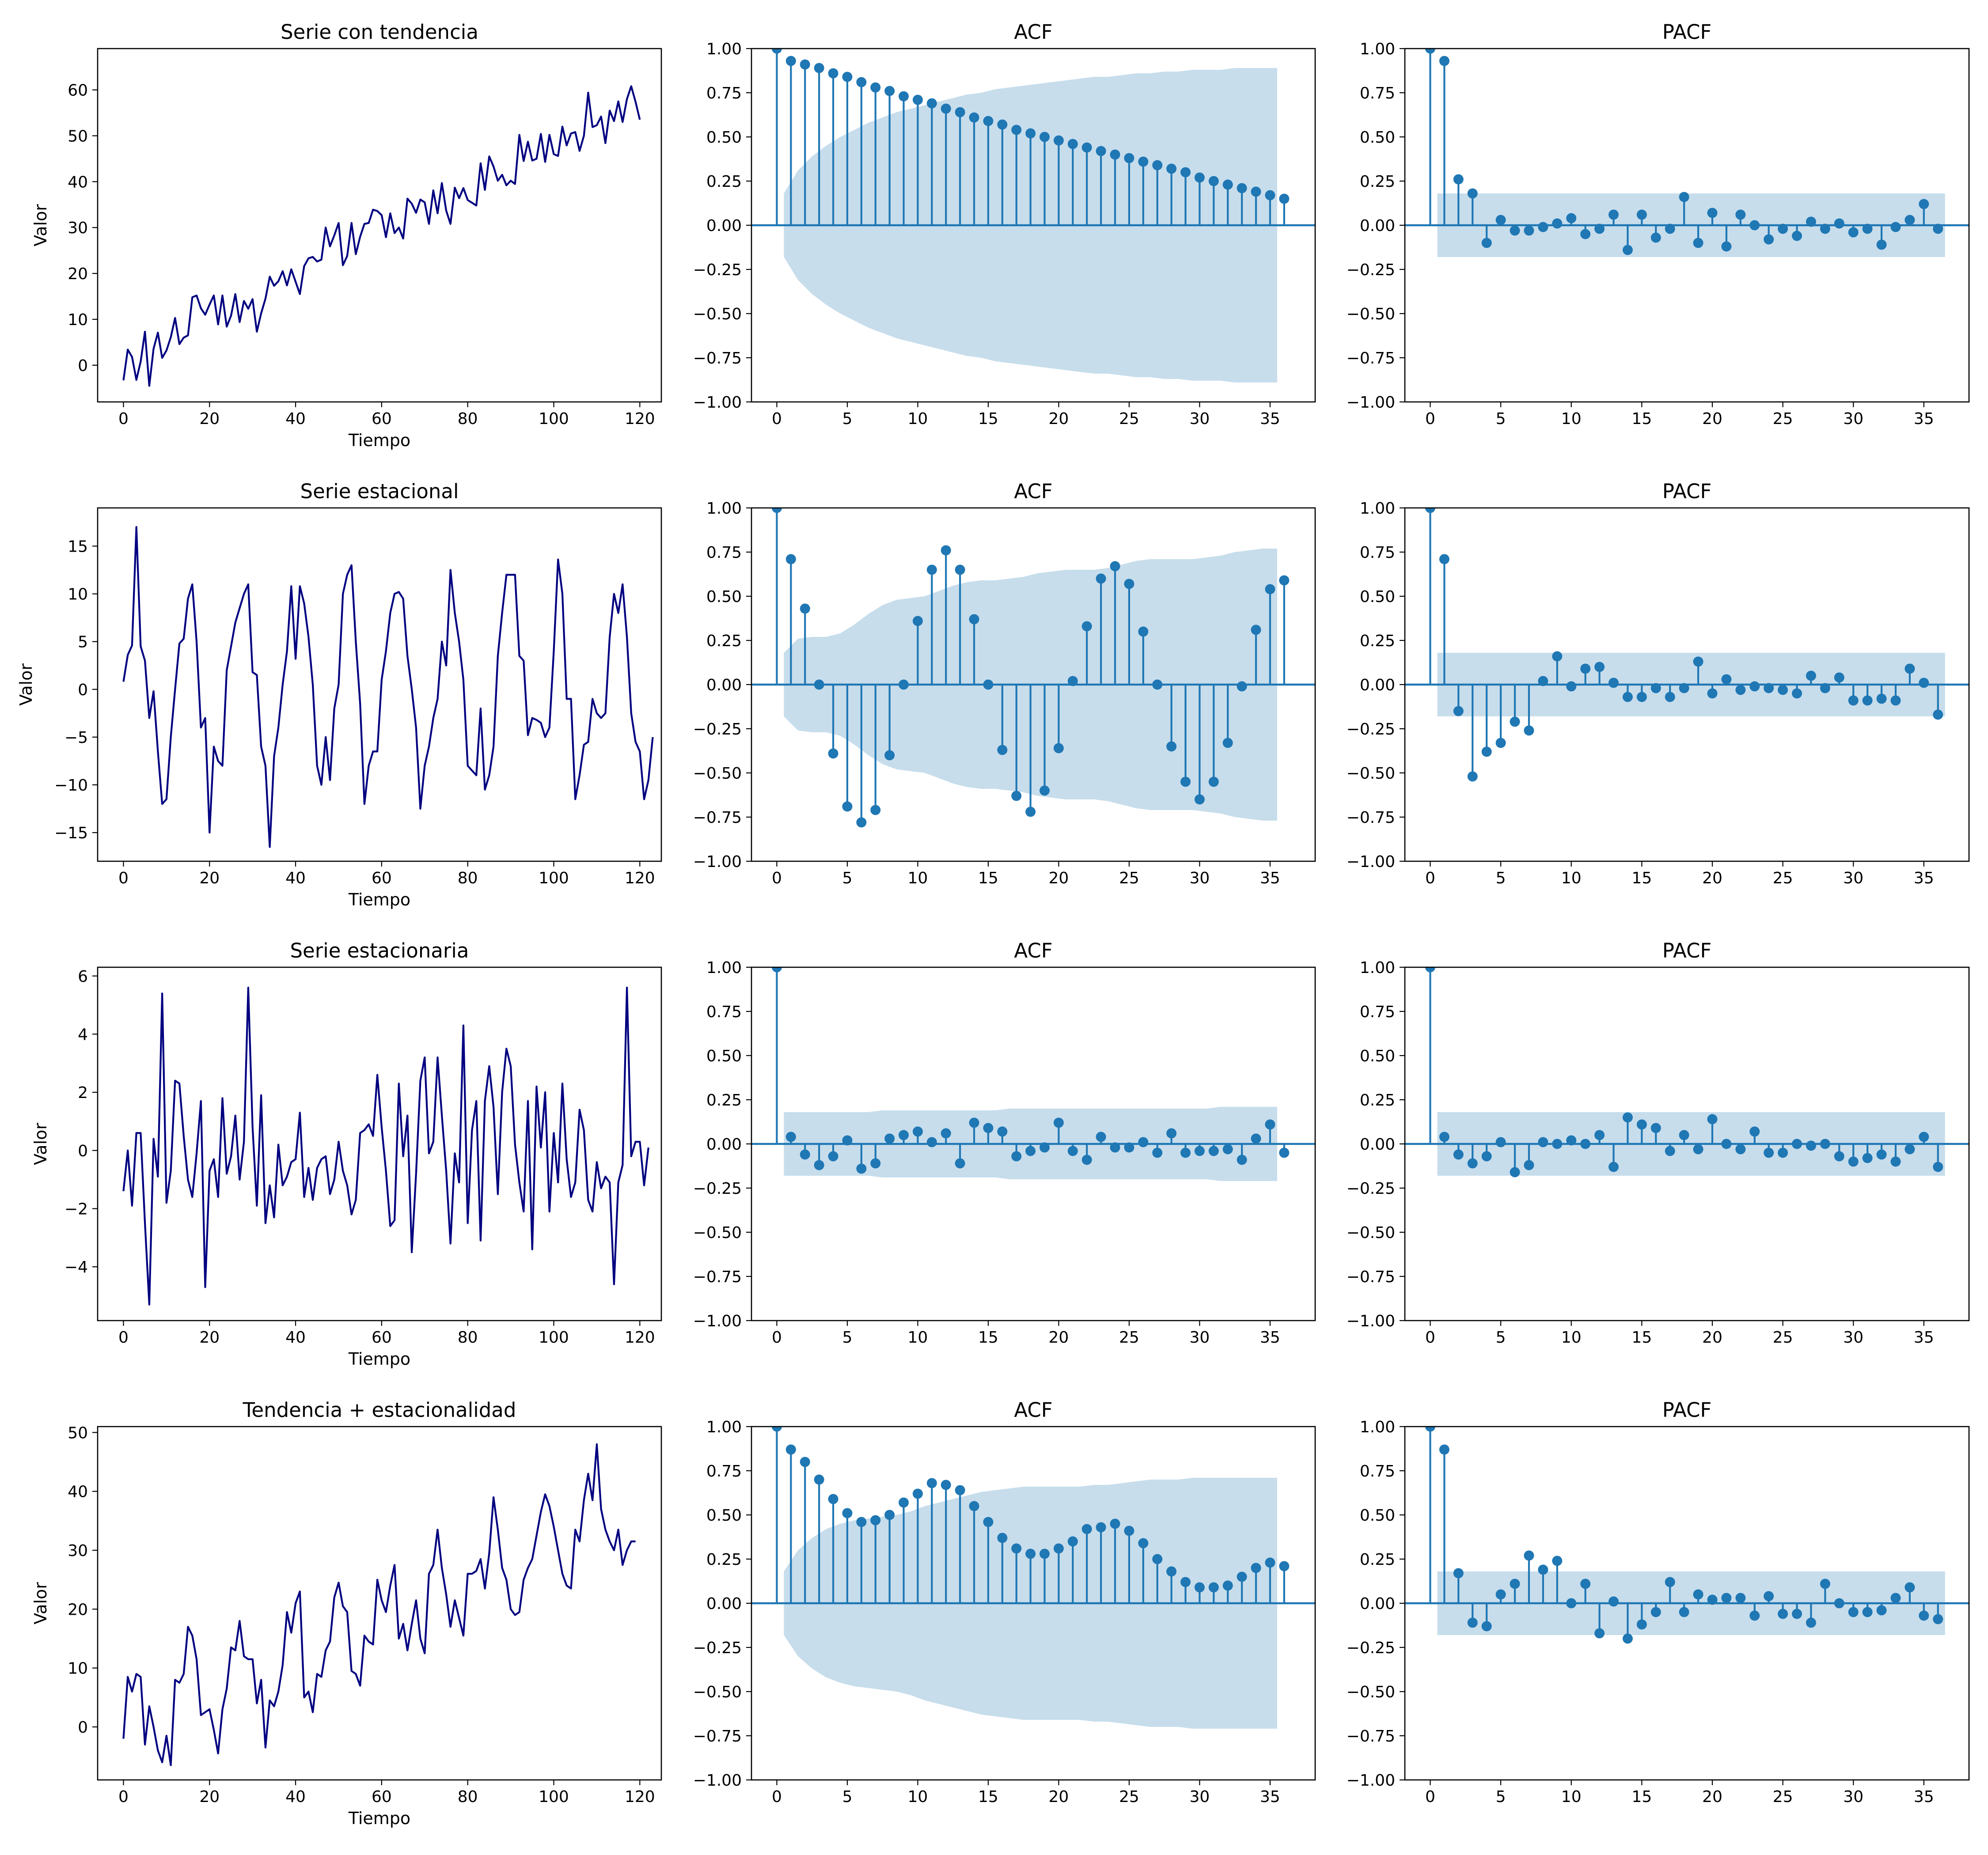 The height and width of the screenshot is (1855, 1988). Describe the element at coordinates (918, 419) in the screenshot. I see `x-tick-label: 10` at that location.